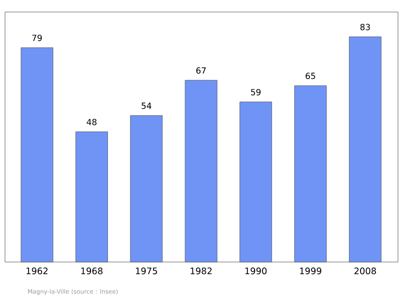  Describe the element at coordinates (365, 271) in the screenshot. I see `x-tick-label: 2008` at that location.